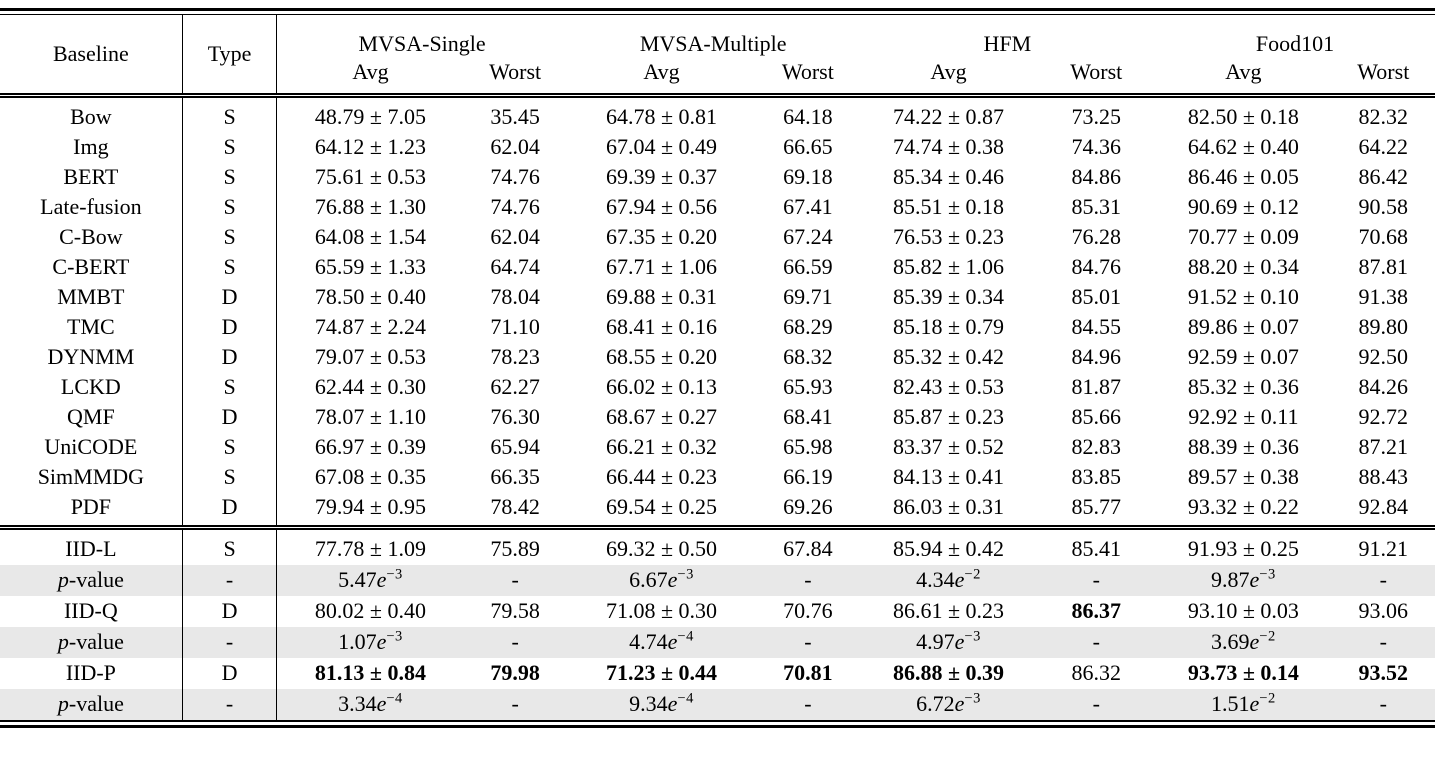  I want to click on cell-value: 66.44 ± 0.23, so click(661, 476).